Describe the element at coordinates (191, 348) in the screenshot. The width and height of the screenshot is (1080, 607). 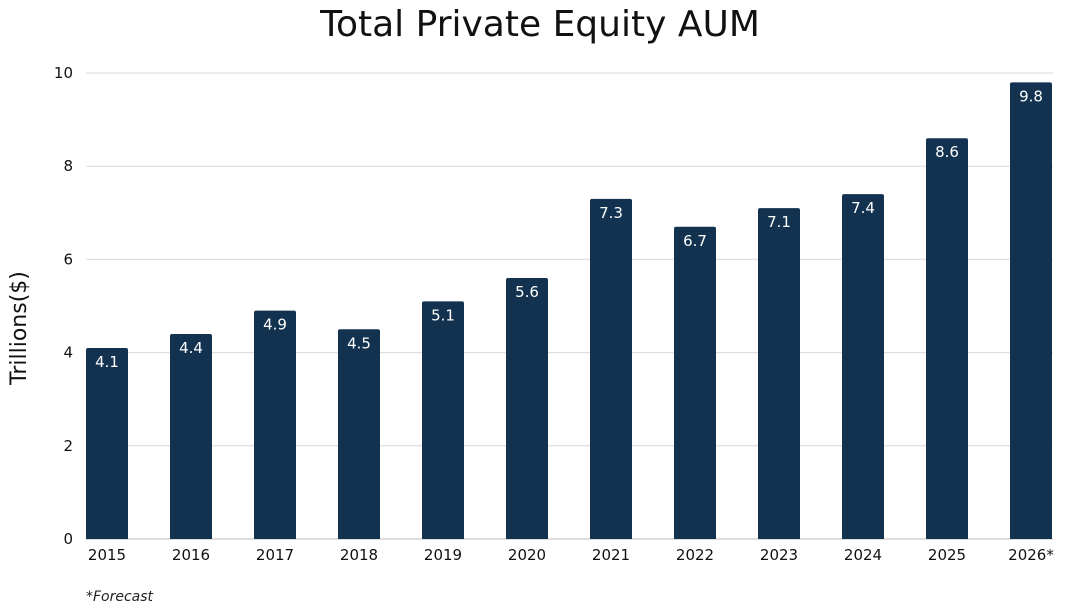
I see `bar-value-label: 4.4` at that location.